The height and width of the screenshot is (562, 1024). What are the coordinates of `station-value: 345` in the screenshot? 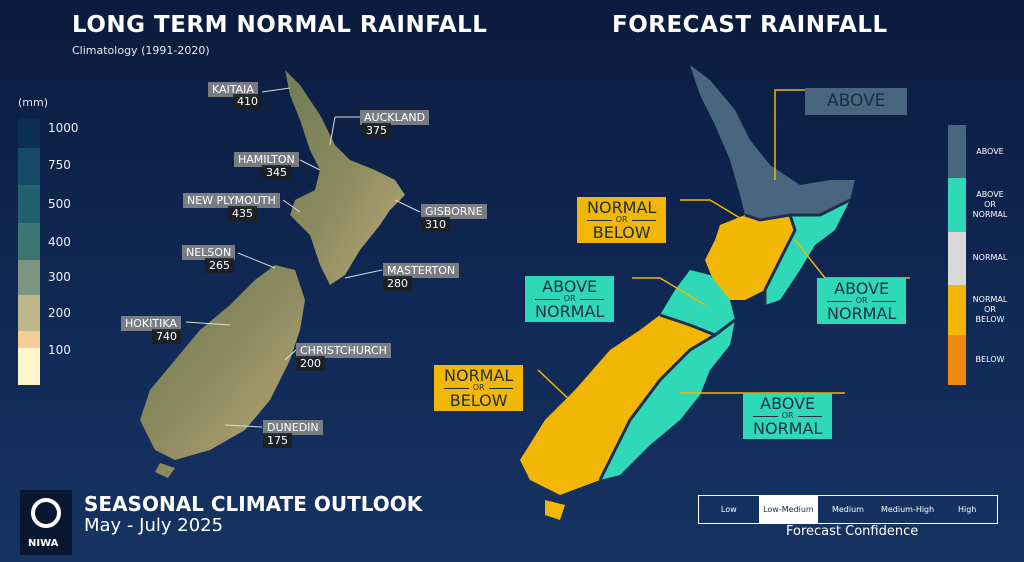 It's located at (276, 172).